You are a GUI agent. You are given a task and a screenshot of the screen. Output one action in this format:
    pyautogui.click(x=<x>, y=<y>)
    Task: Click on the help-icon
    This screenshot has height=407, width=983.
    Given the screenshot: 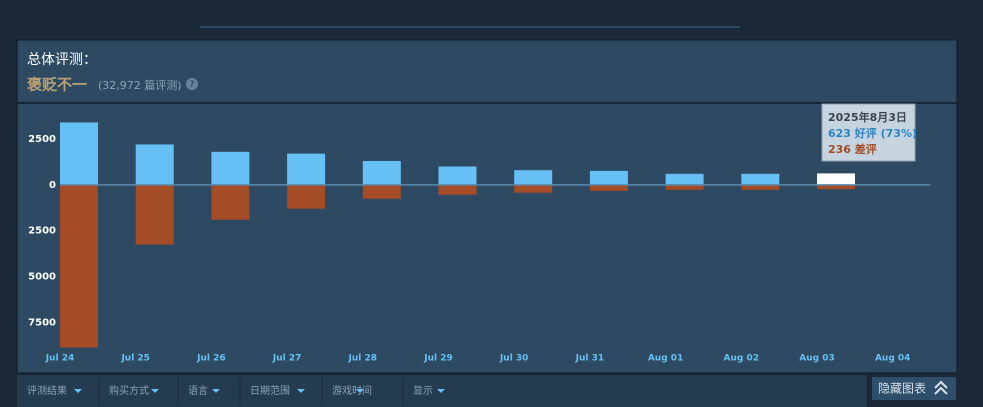 What is the action you would take?
    pyautogui.click(x=192, y=84)
    